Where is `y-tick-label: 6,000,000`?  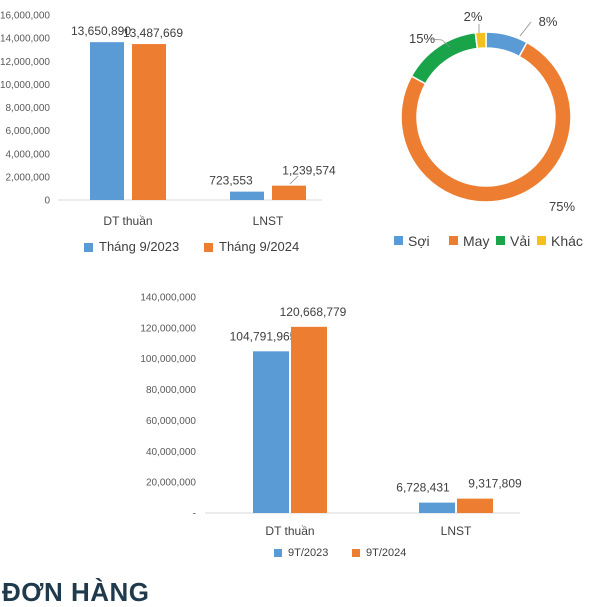 y-tick-label: 6,000,000 is located at coordinates (28, 131).